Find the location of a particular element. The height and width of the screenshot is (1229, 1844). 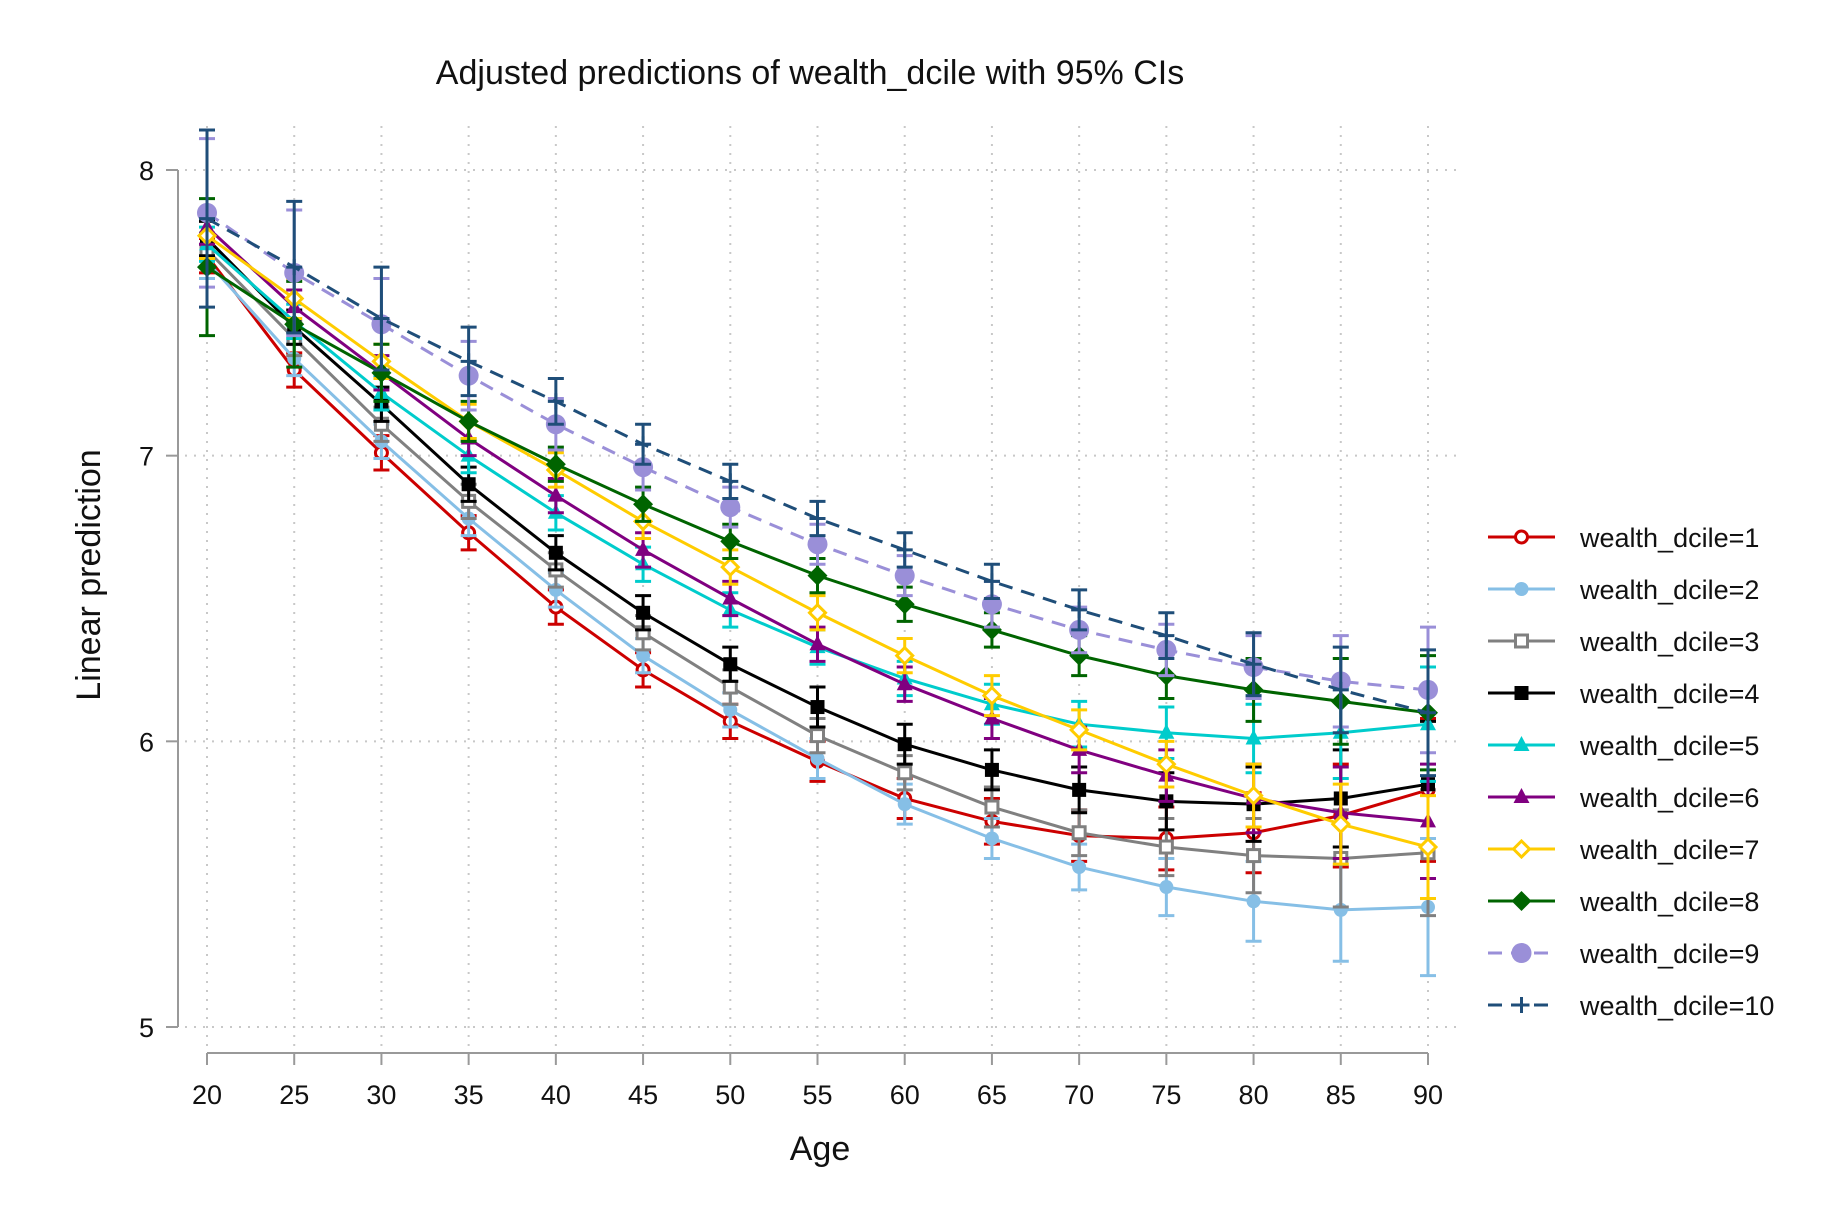

y-tick-label: 6 is located at coordinates (146, 742).